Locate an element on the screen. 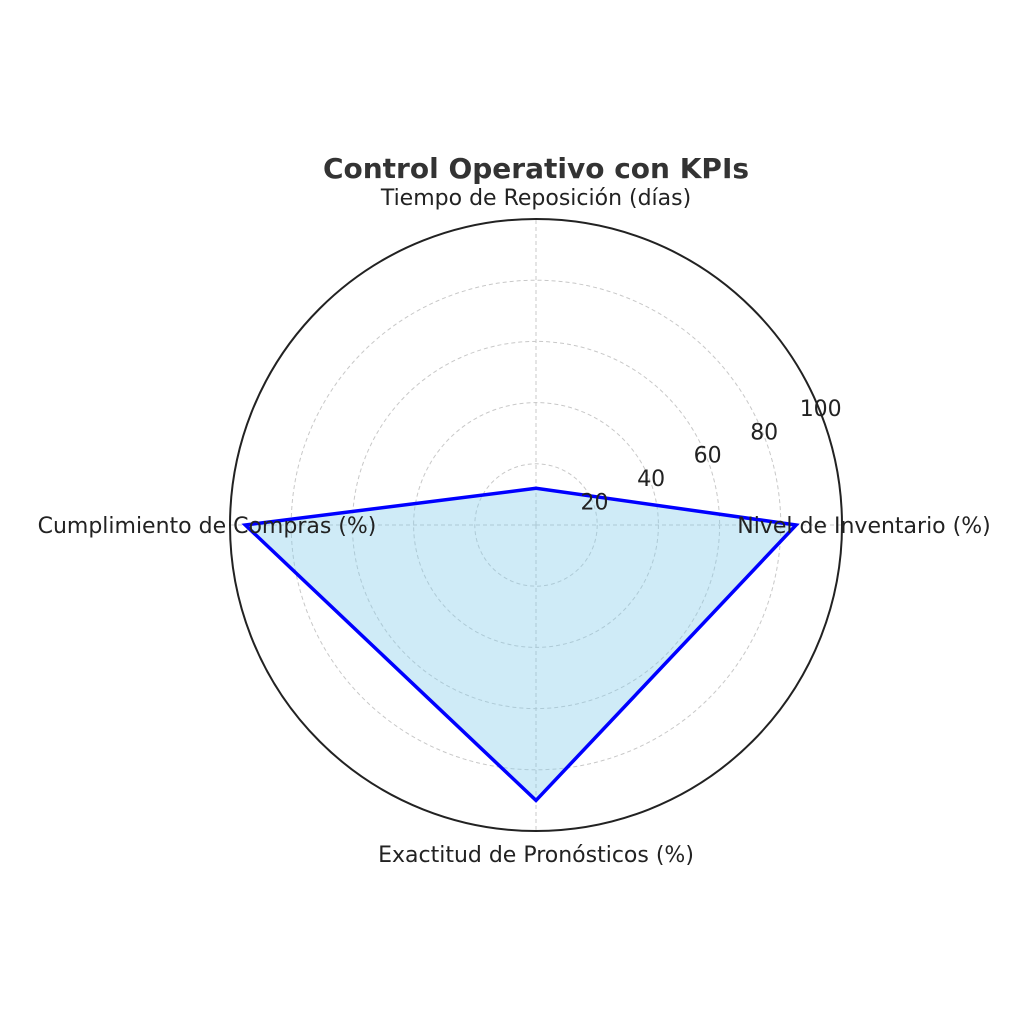 This screenshot has width=1024, height=1024. radial-tick-label: 20 is located at coordinates (595, 503).